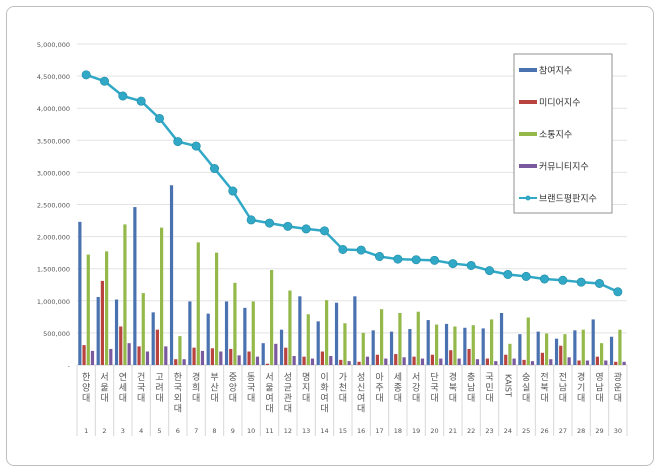 The width and height of the screenshot is (660, 472). I want to click on rank-label: 26, so click(544, 431).